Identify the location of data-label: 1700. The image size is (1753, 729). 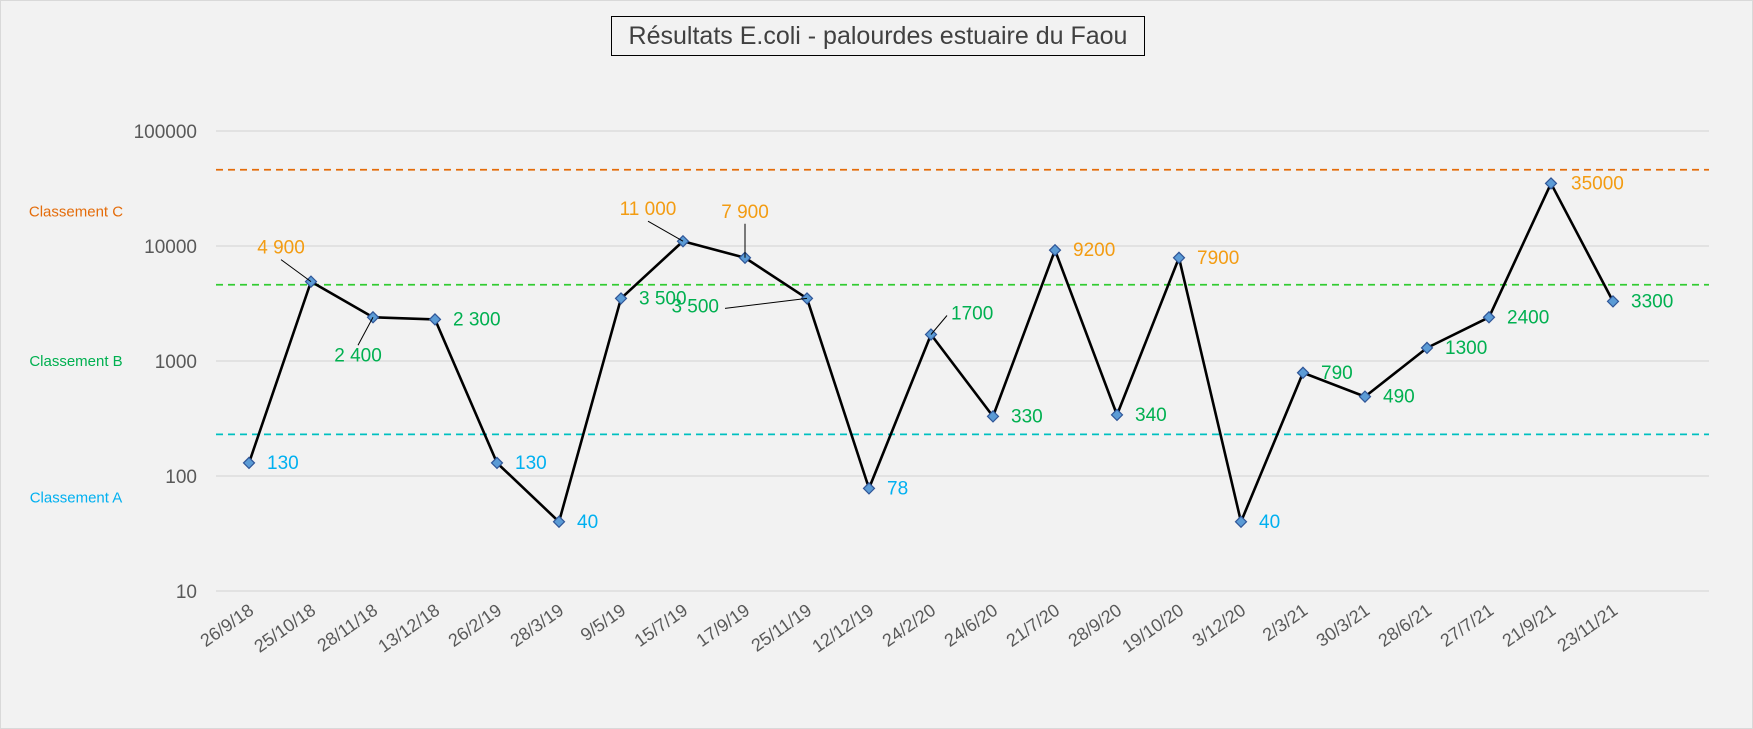
(972, 313).